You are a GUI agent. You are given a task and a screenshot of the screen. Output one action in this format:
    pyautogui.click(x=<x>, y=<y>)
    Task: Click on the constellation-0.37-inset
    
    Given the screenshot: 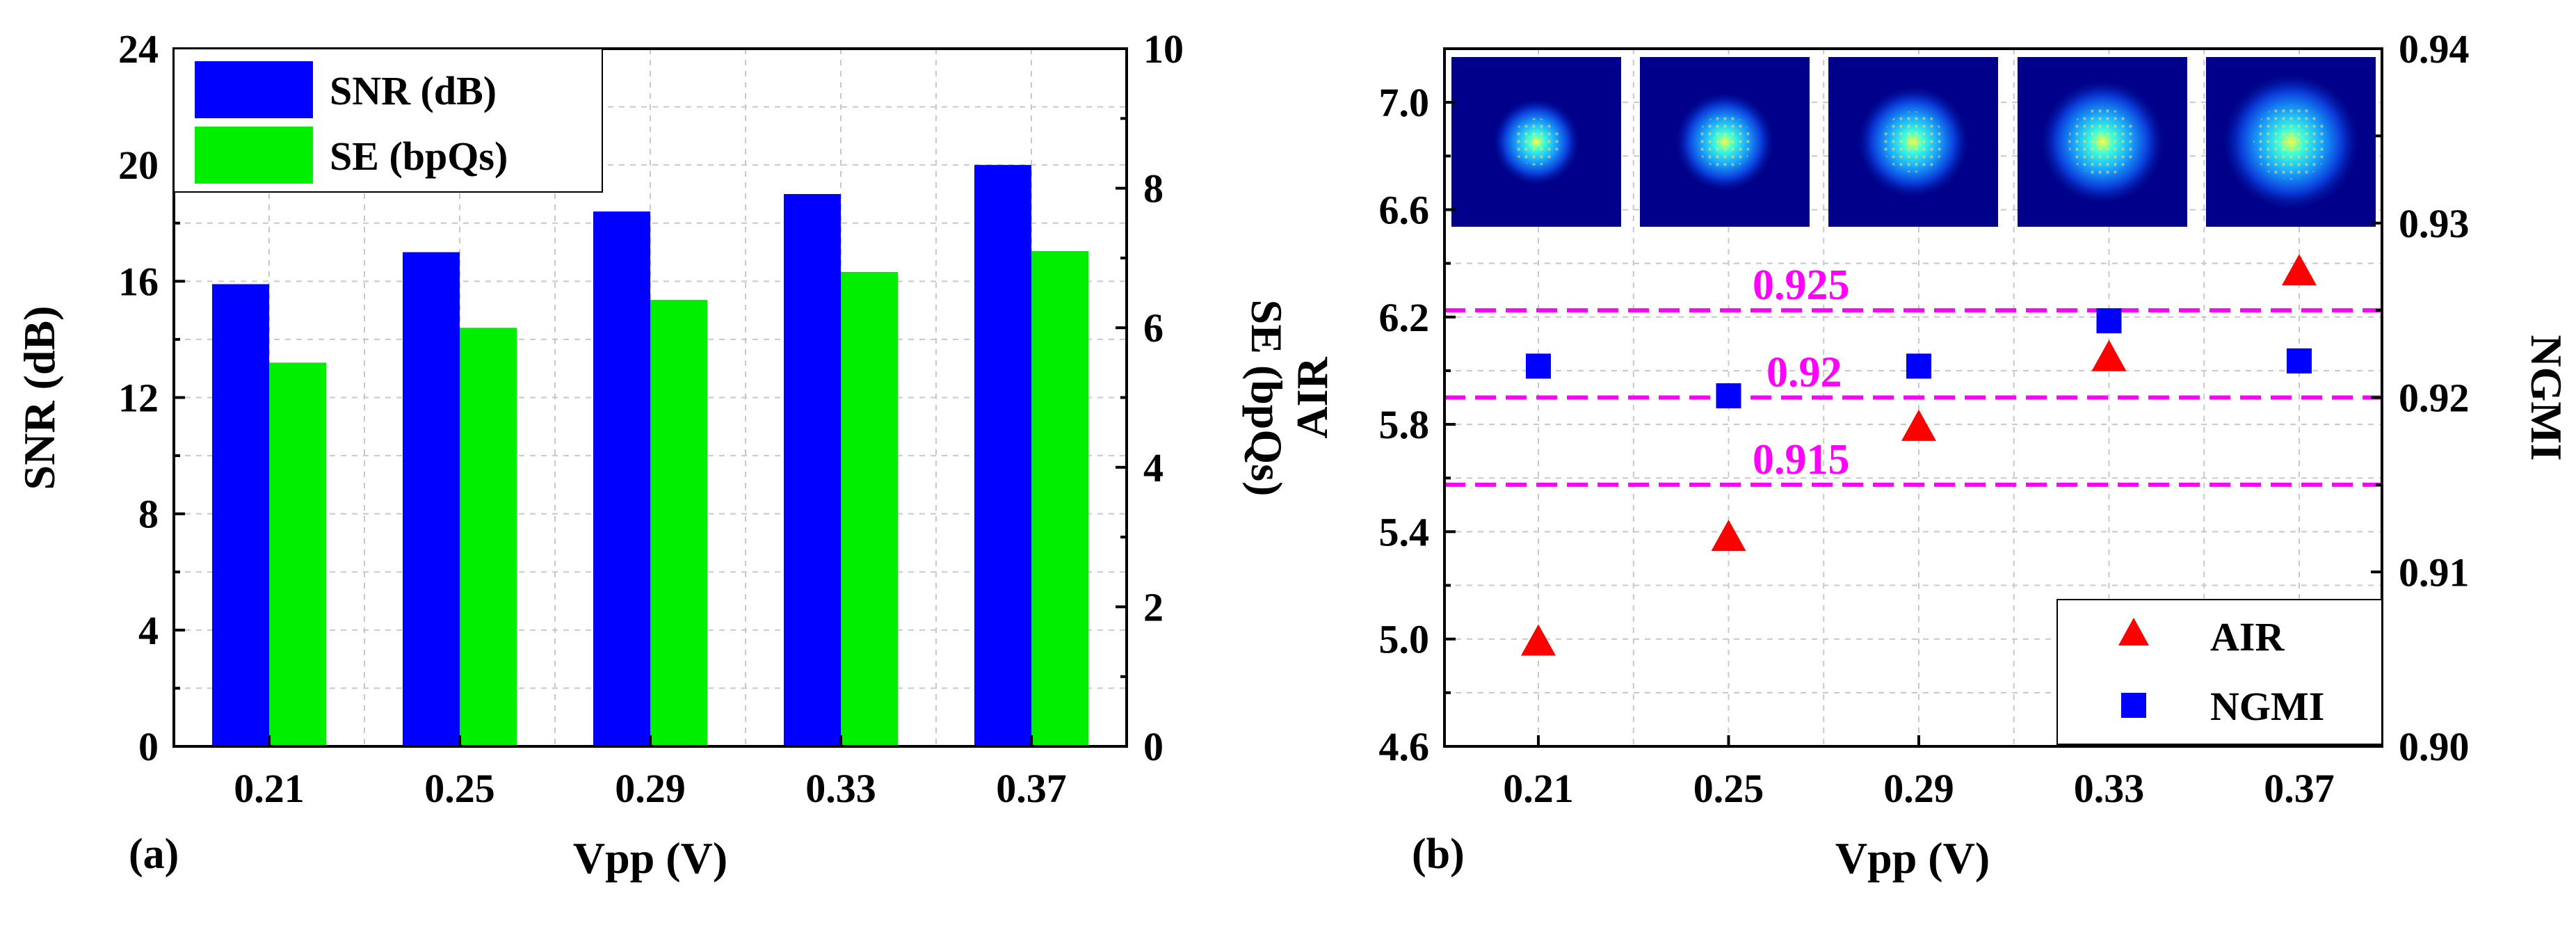 What is the action you would take?
    pyautogui.click(x=2291, y=142)
    